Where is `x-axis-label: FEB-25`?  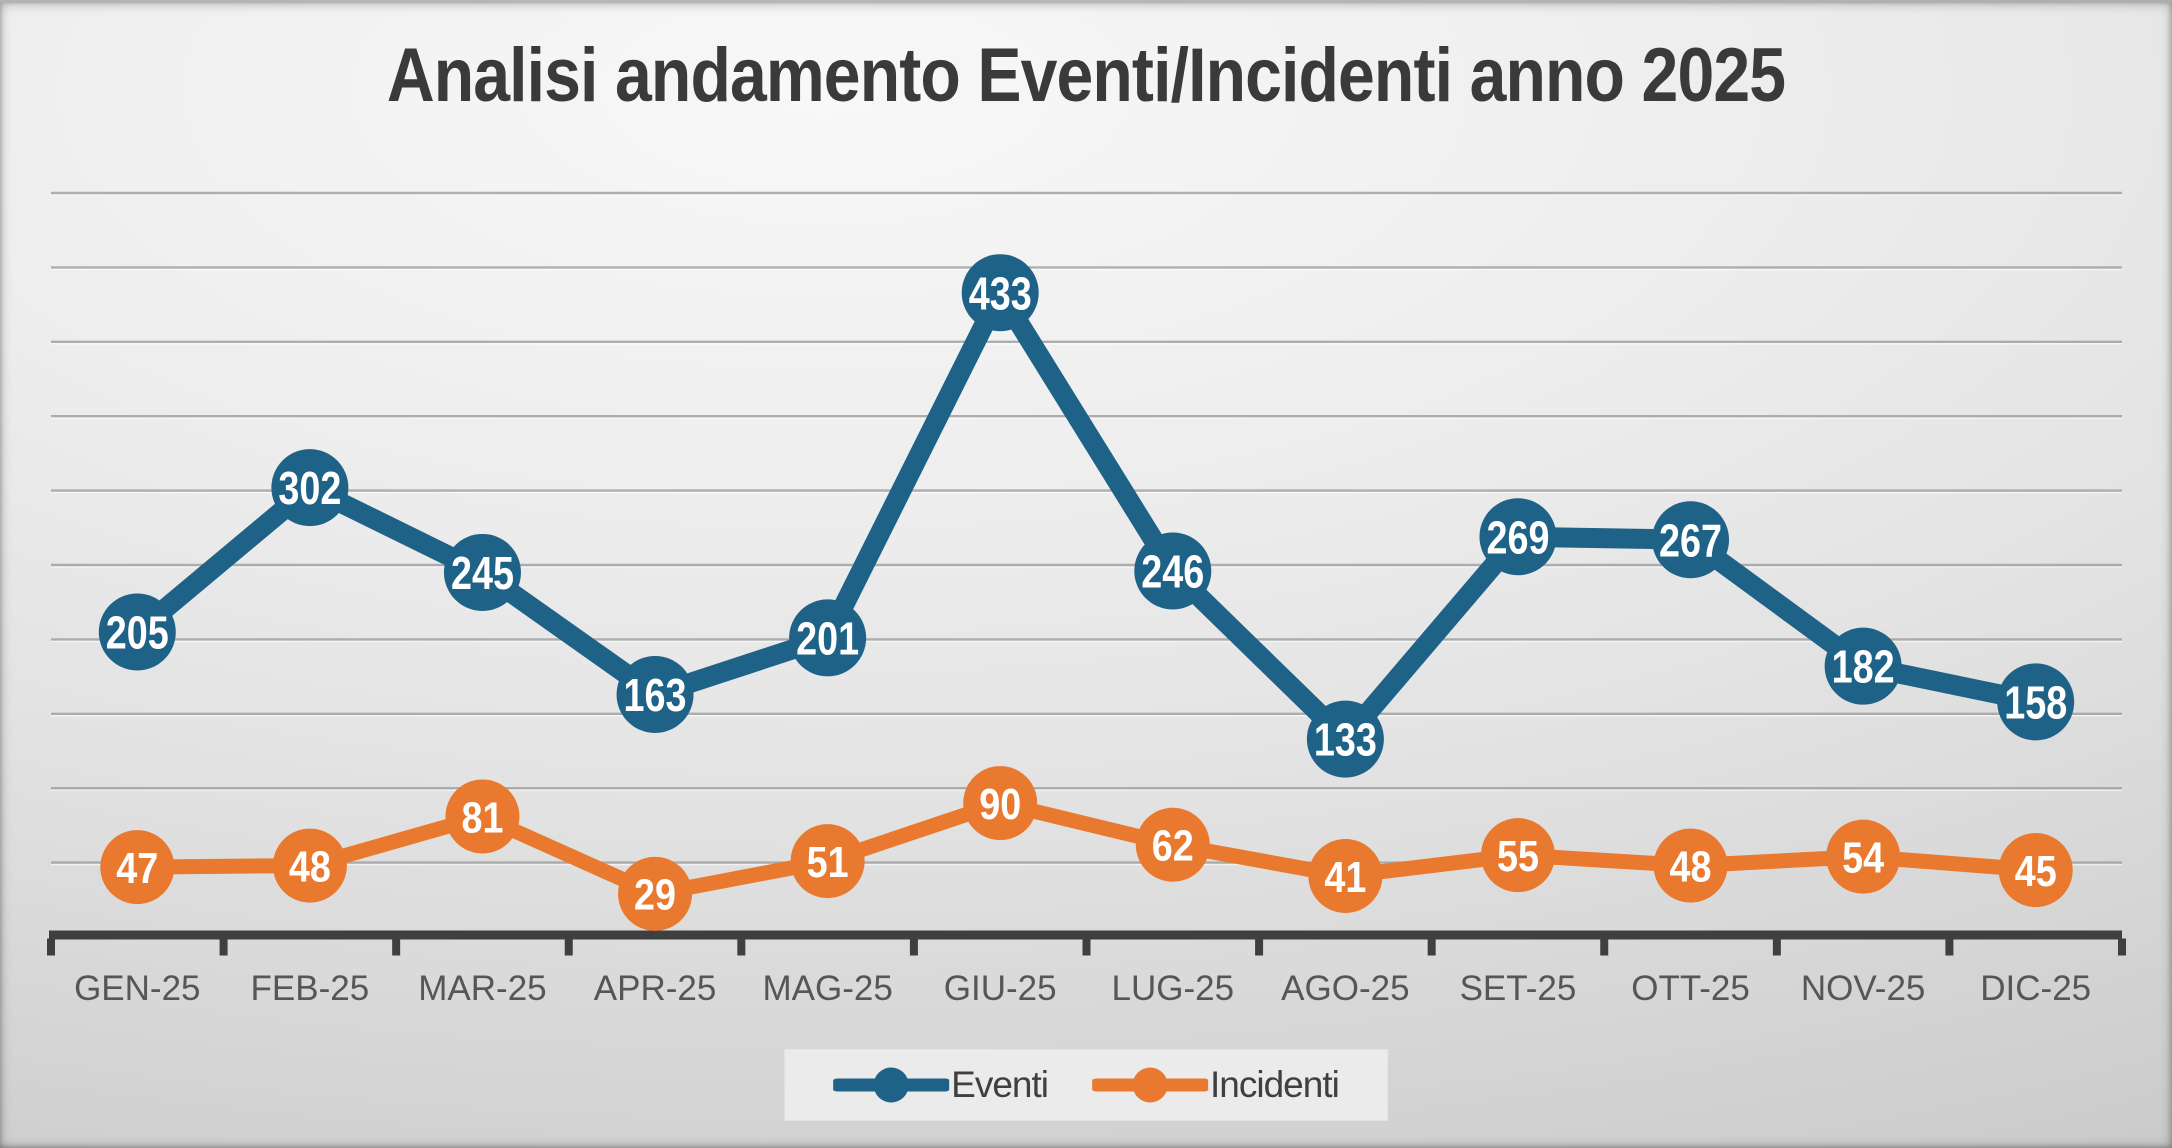 x-axis-label: FEB-25 is located at coordinates (310, 988).